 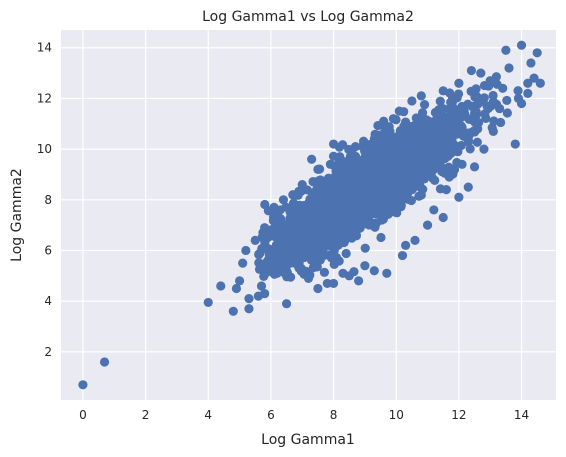 I want to click on x-tick-label: 10, so click(x=396, y=415).